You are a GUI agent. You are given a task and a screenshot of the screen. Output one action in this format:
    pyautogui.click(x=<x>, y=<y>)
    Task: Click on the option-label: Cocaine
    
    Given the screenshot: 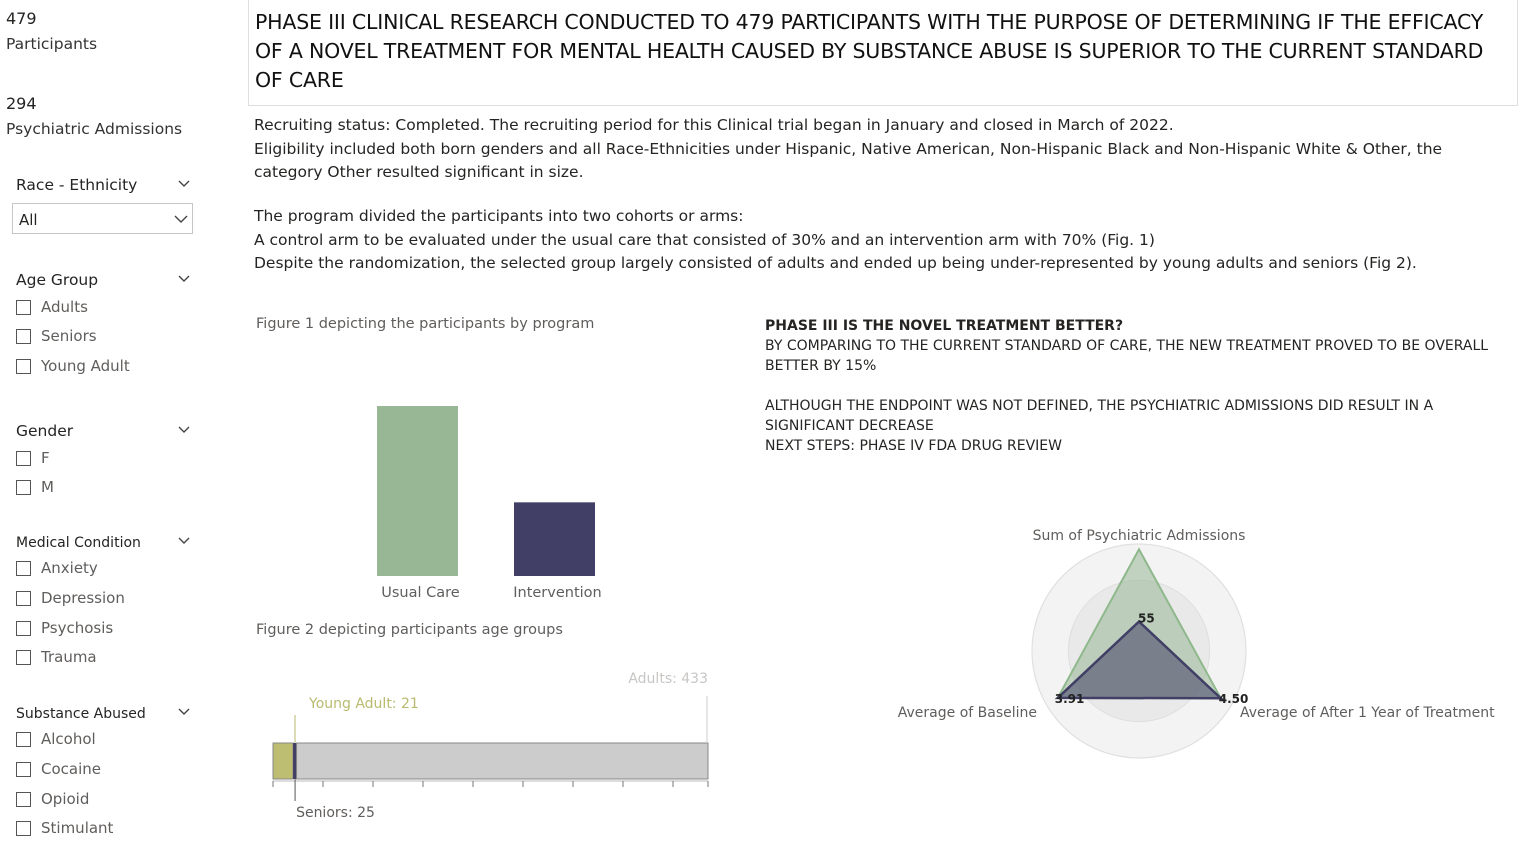 What is the action you would take?
    pyautogui.click(x=71, y=769)
    